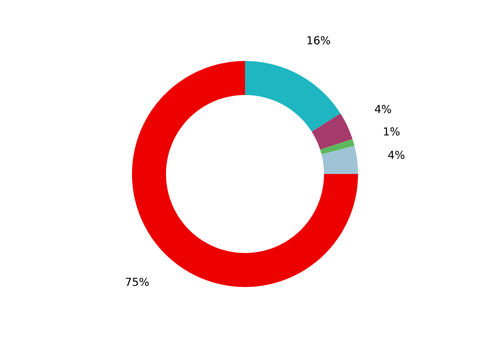  Describe the element at coordinates (319, 40) in the screenshot. I see `data-label: 16%` at that location.